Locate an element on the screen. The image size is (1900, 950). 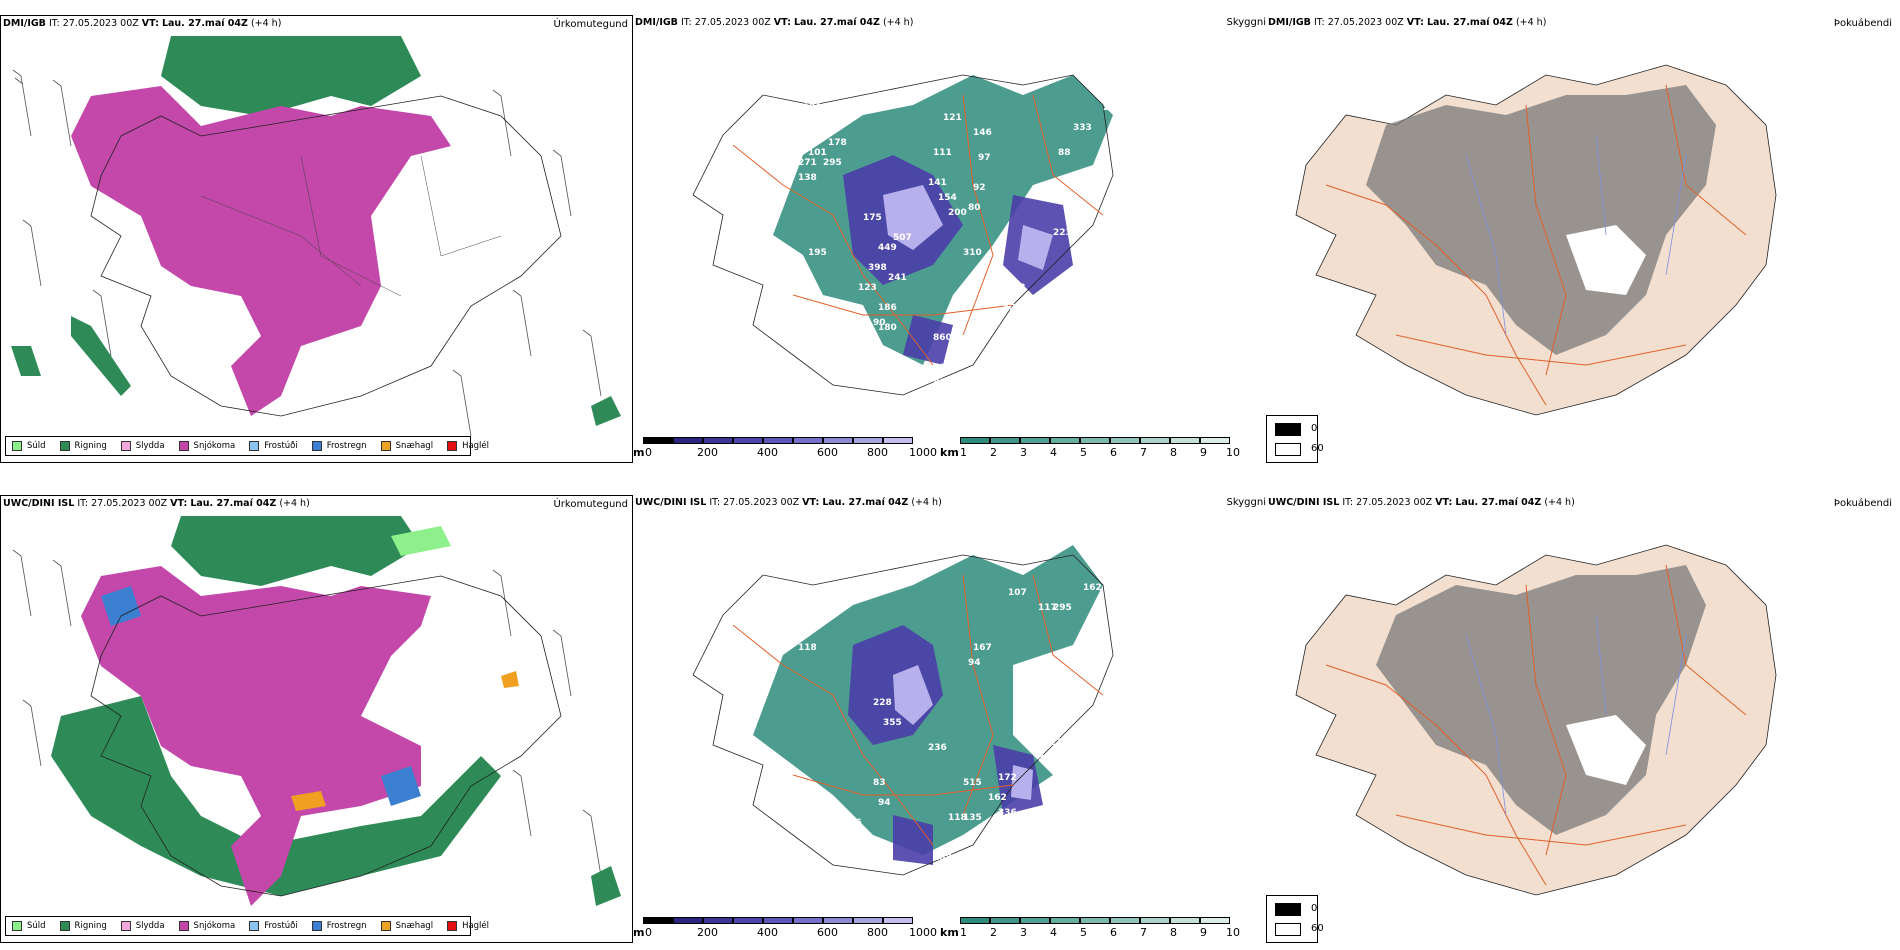
colorbar-m: m 0 200 400 600 800 1000 is located at coordinates (788, 449).